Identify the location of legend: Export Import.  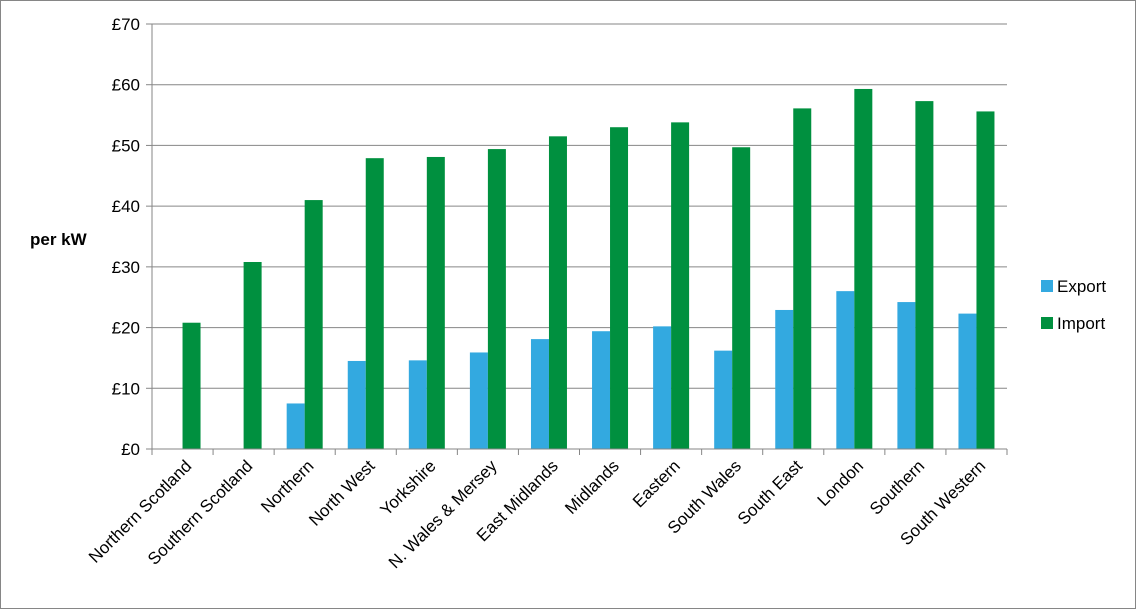
(1073, 305).